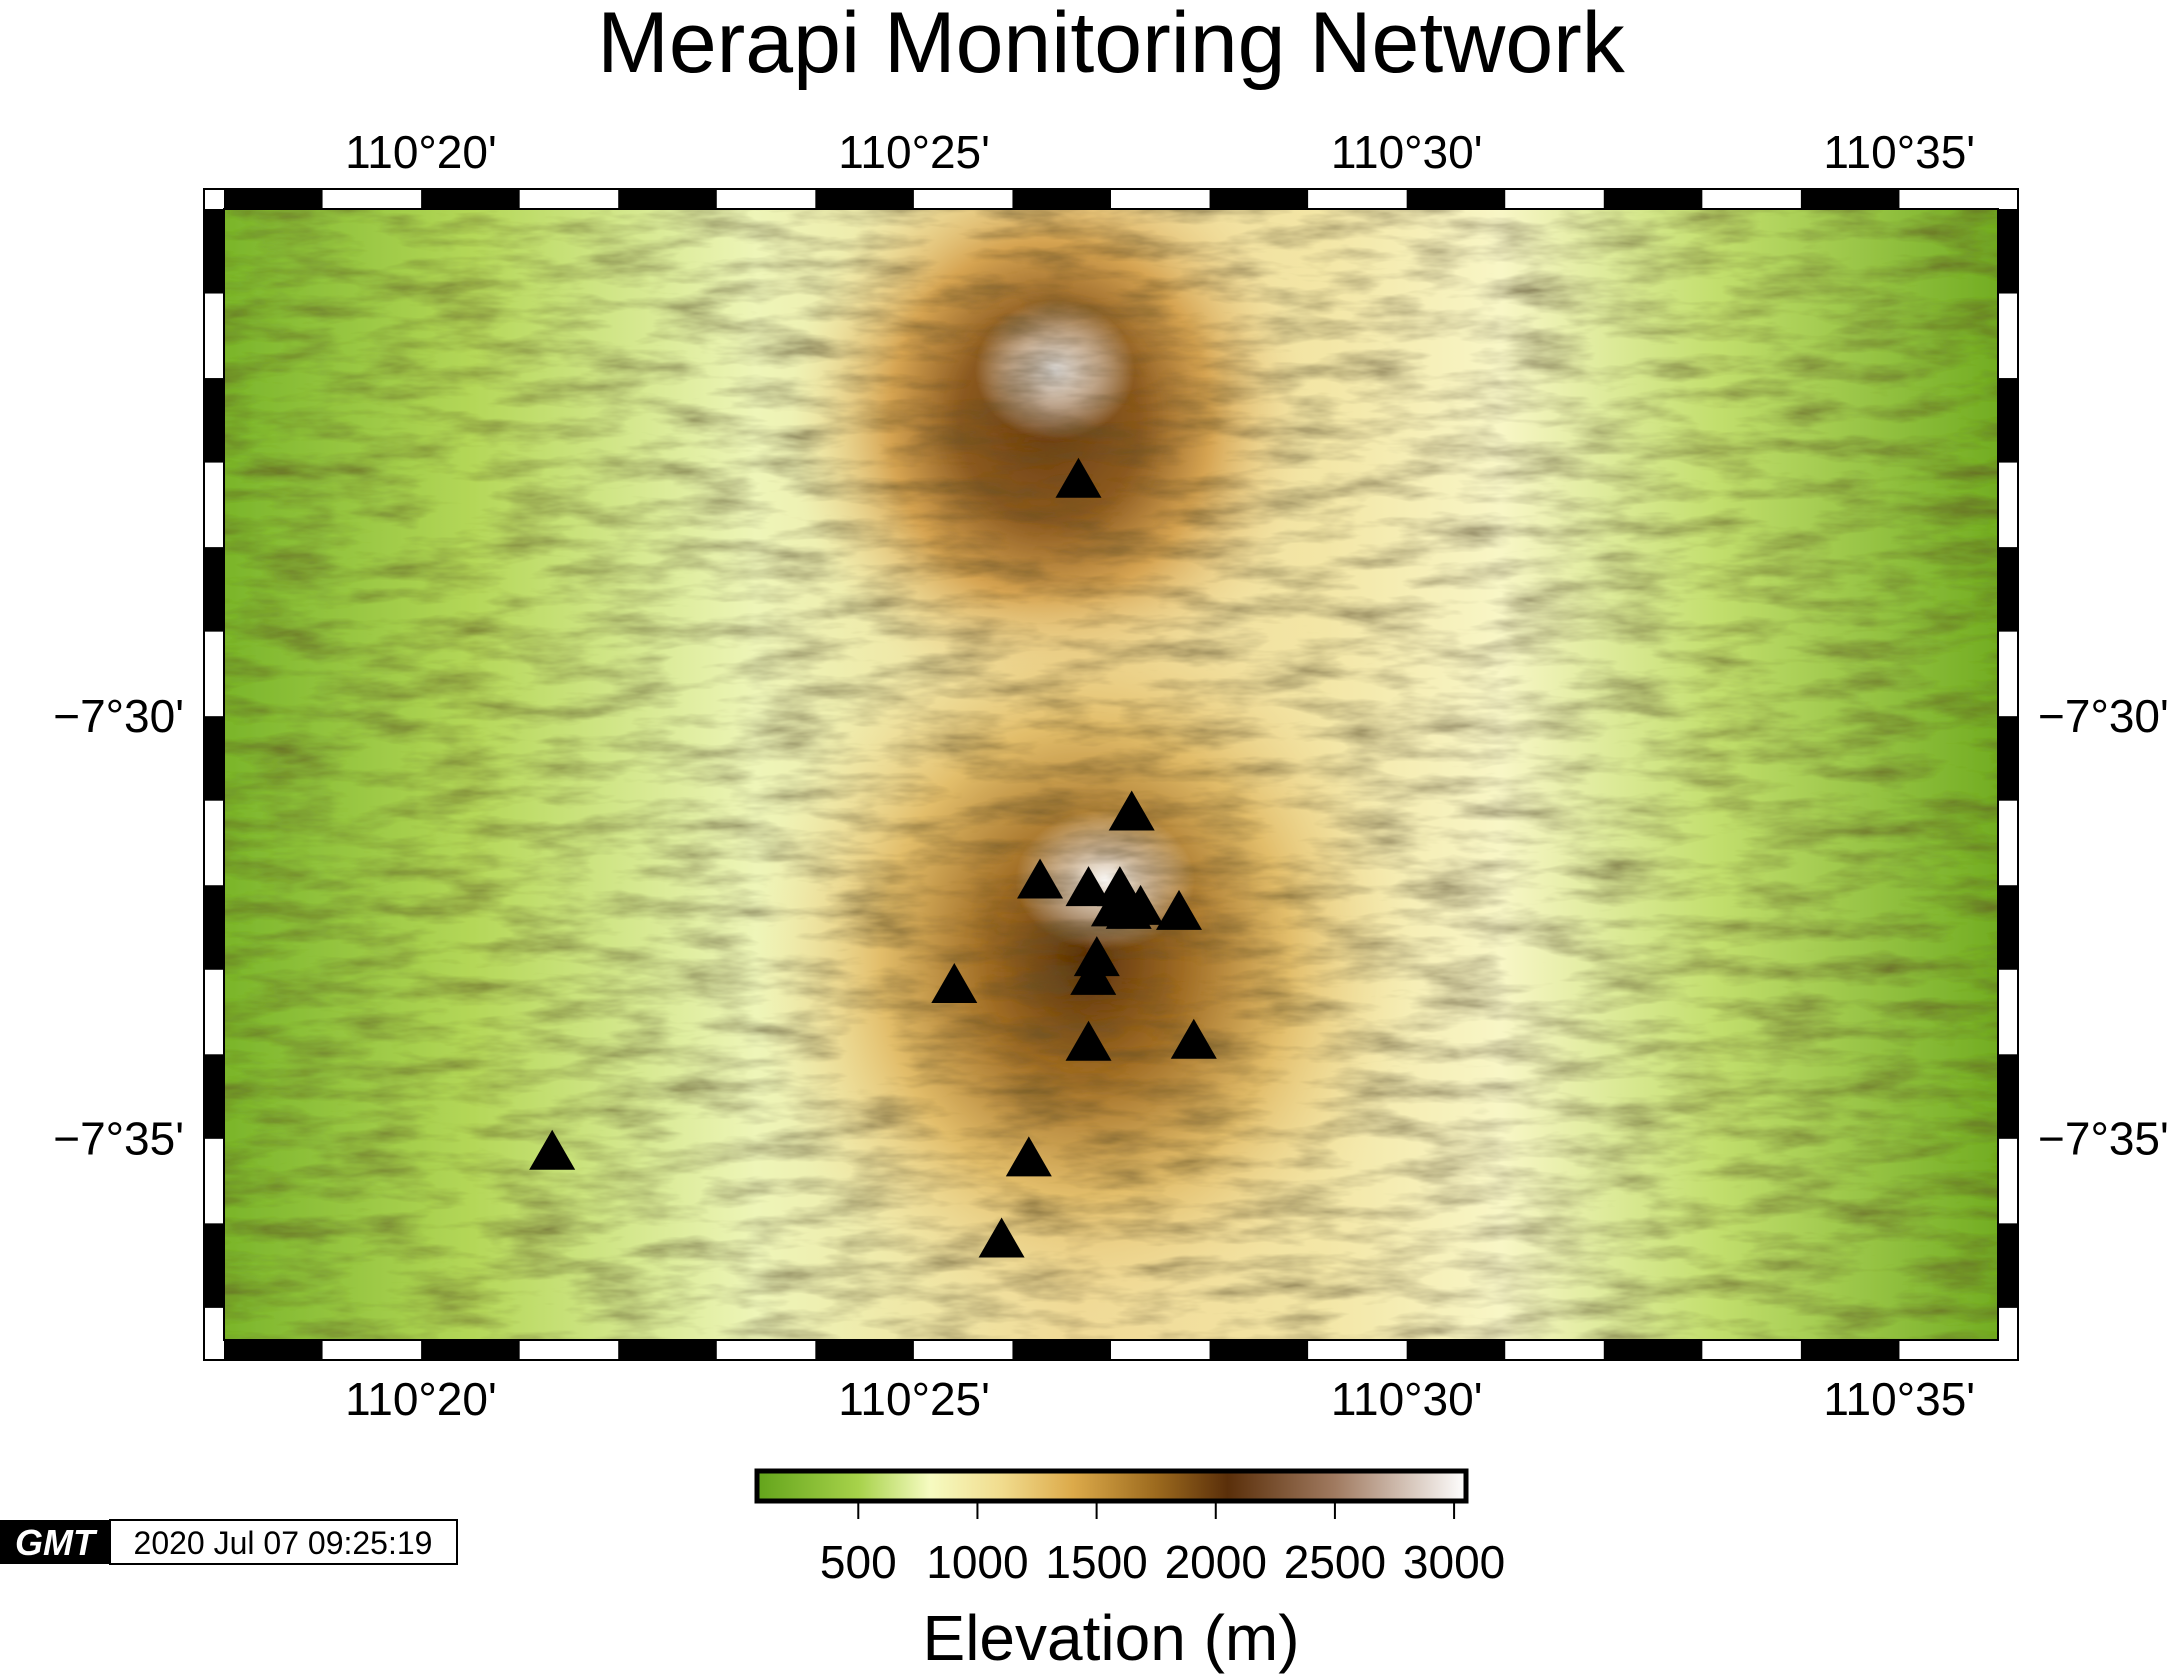 This screenshot has height=1675, width=2179. What do you see at coordinates (1407, 152) in the screenshot?
I see `lon-tick-label-top: 110°30'` at bounding box center [1407, 152].